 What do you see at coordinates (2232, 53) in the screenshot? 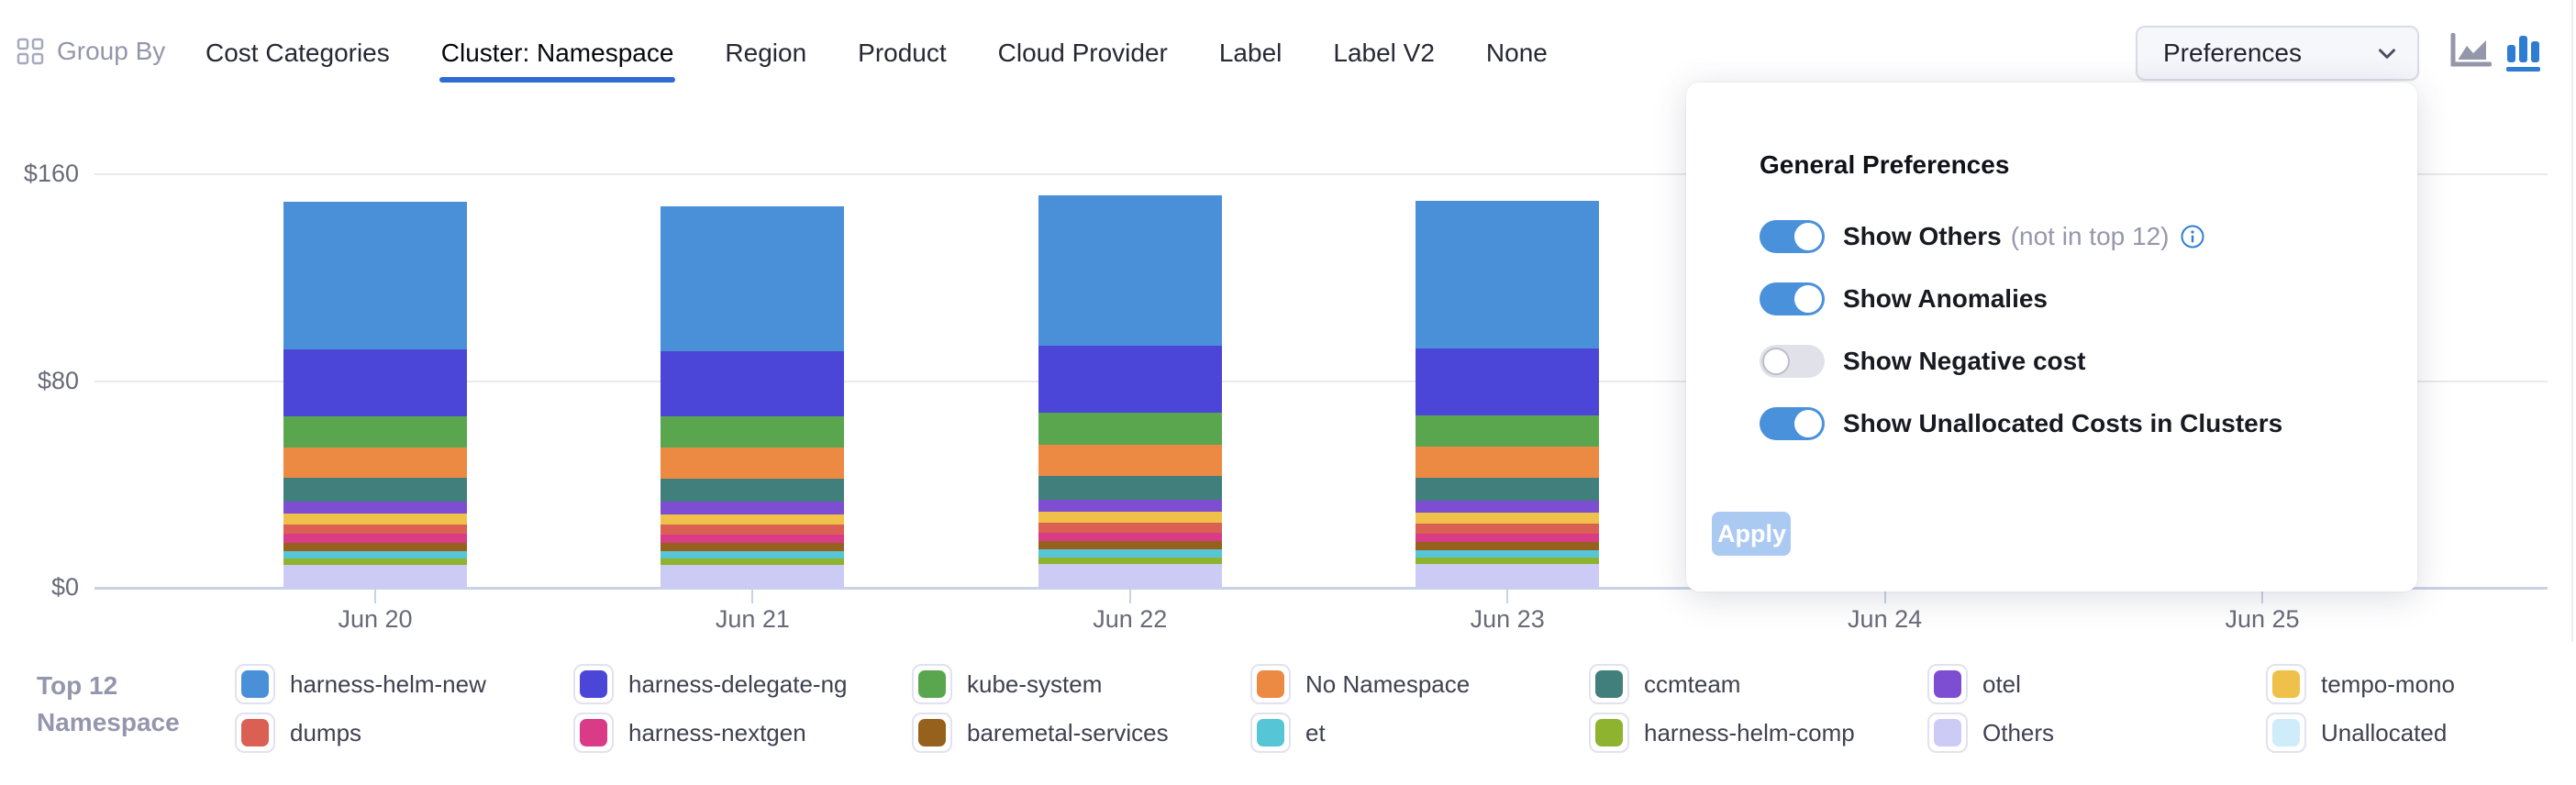
I see `preferences-label: Preferences` at bounding box center [2232, 53].